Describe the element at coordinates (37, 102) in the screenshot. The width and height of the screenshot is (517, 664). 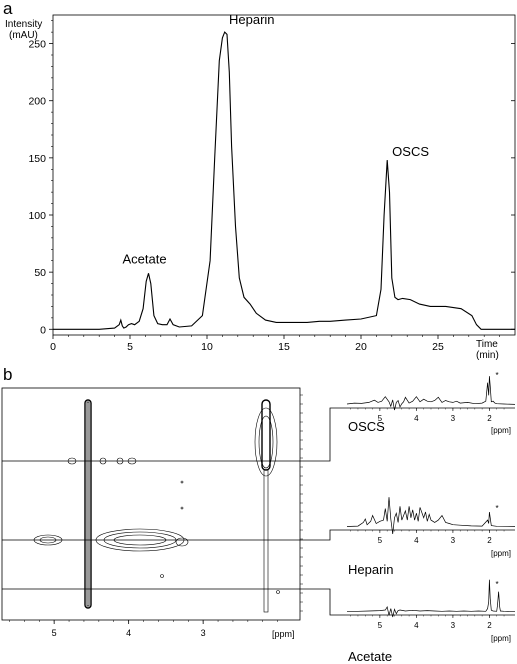
I see `y-tick-label: 200` at that location.